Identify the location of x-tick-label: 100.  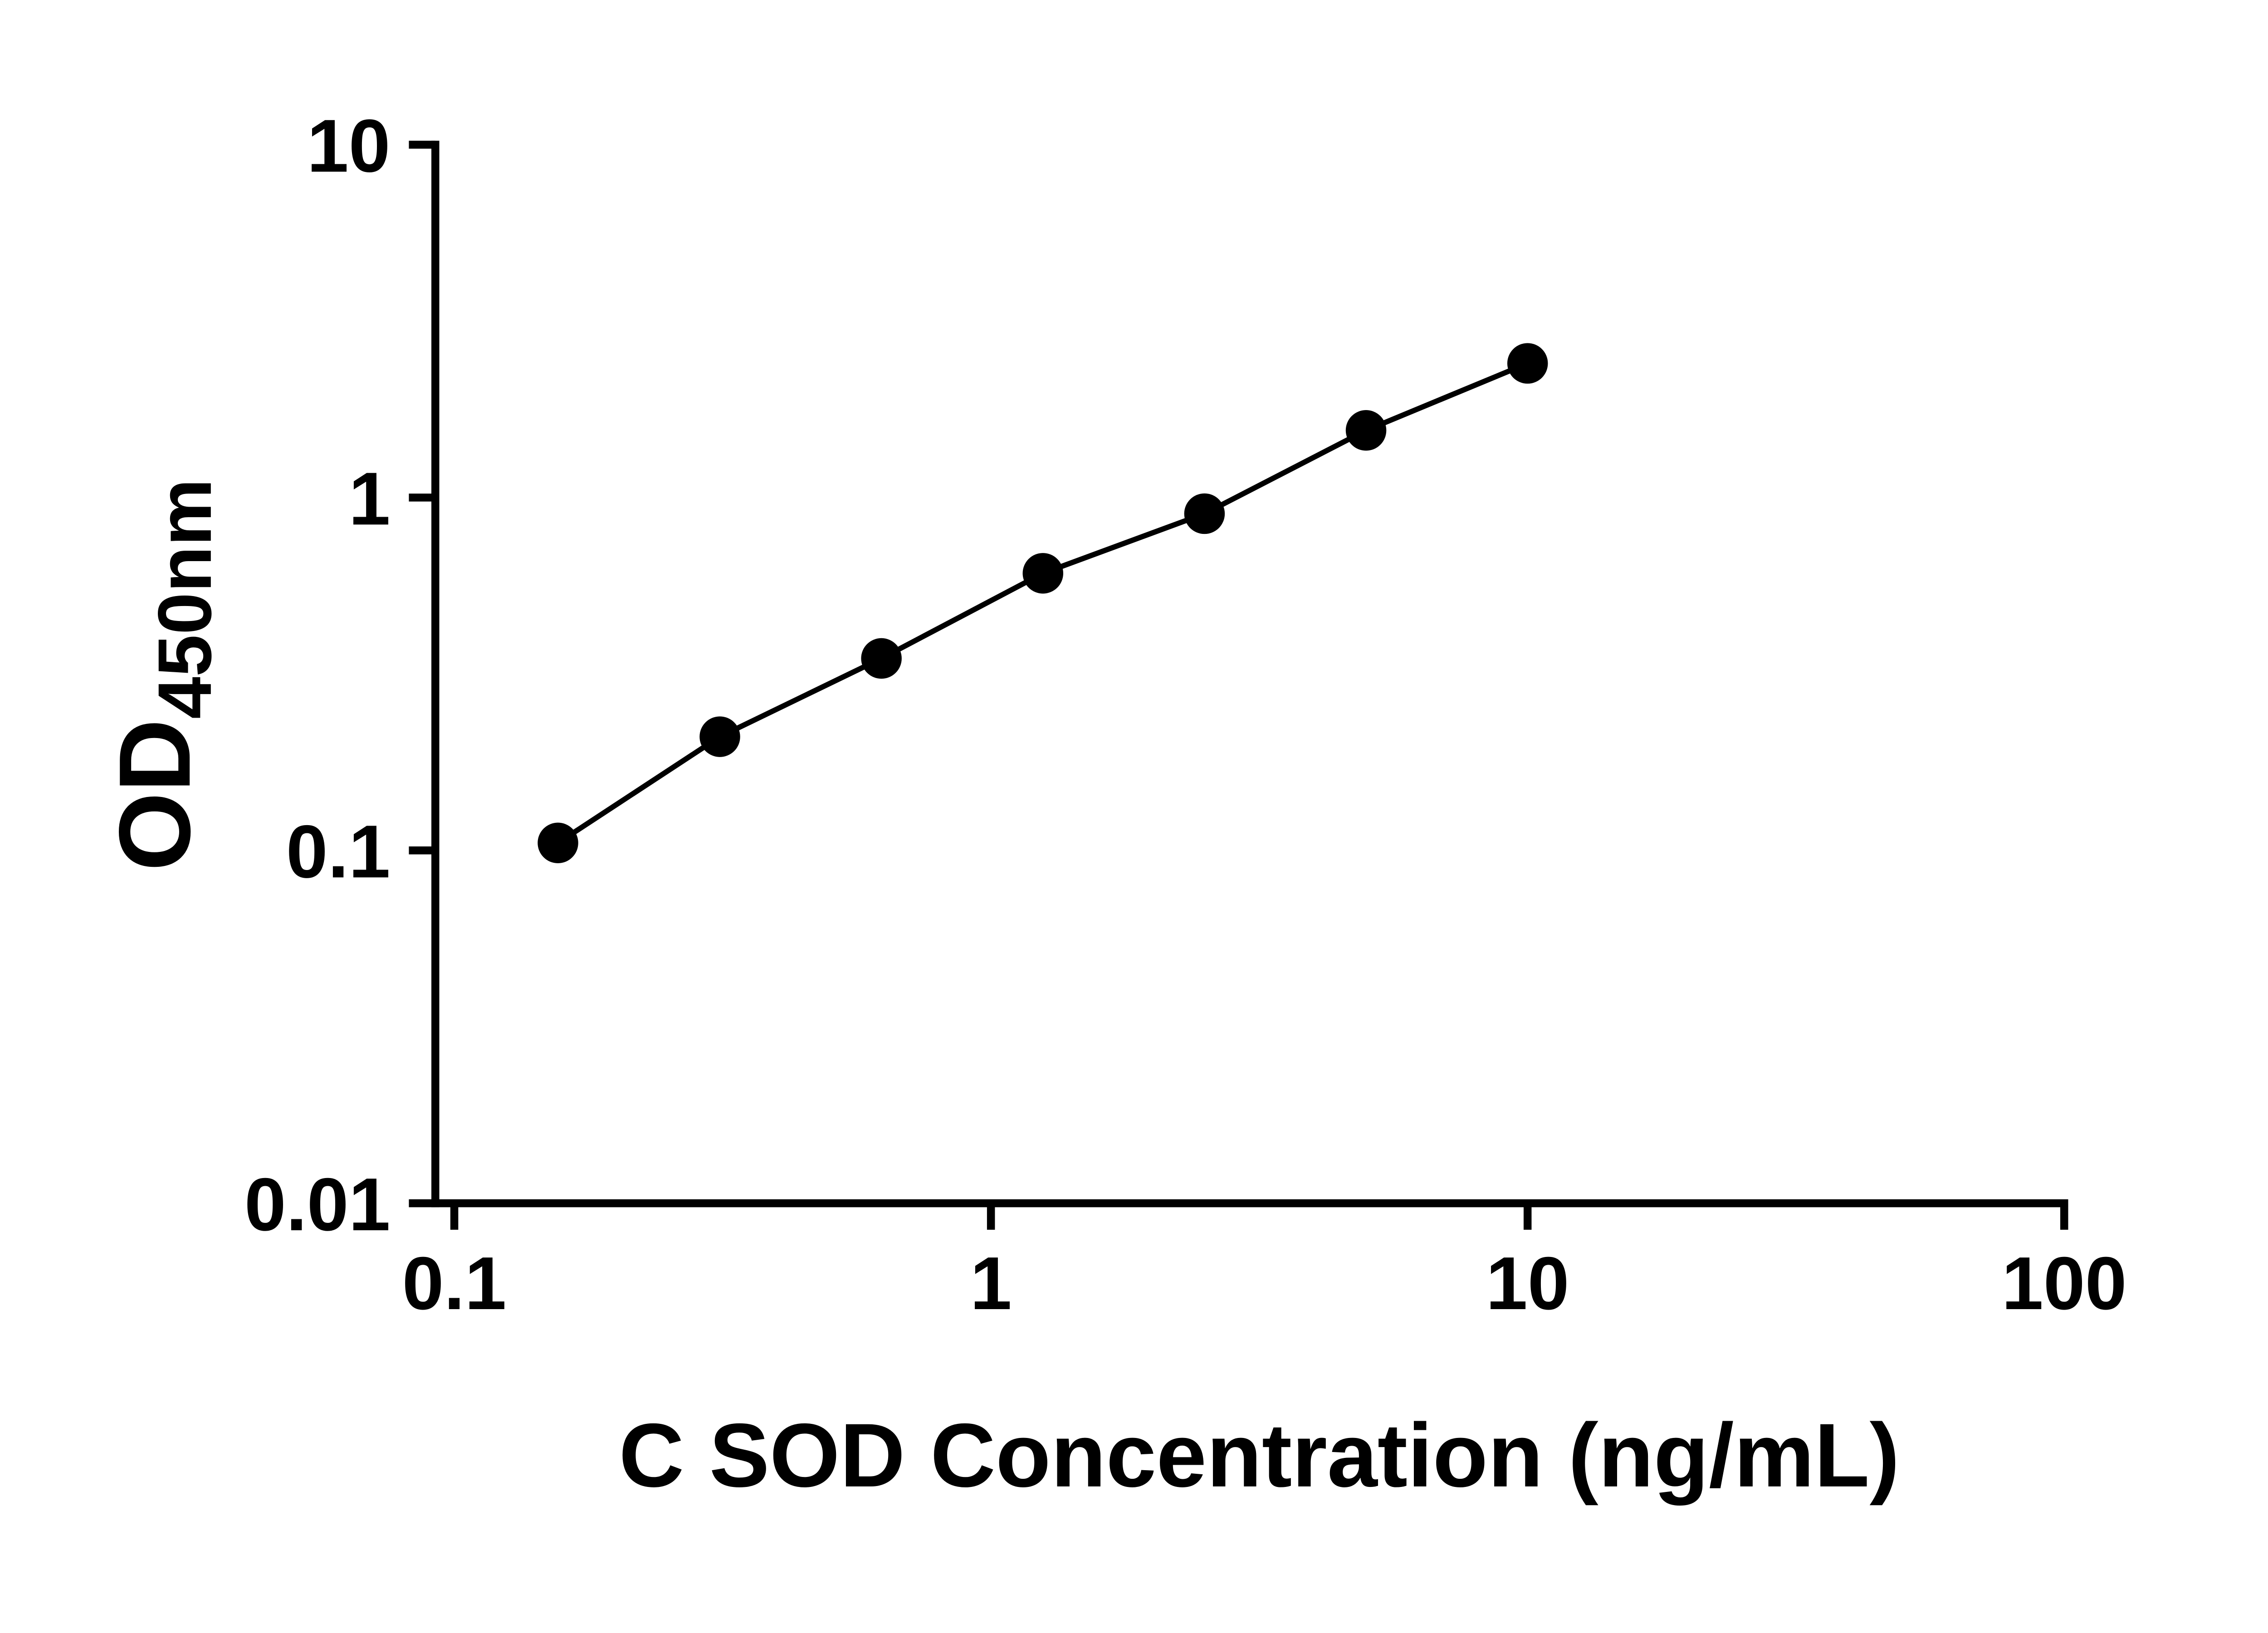
(2064, 1283).